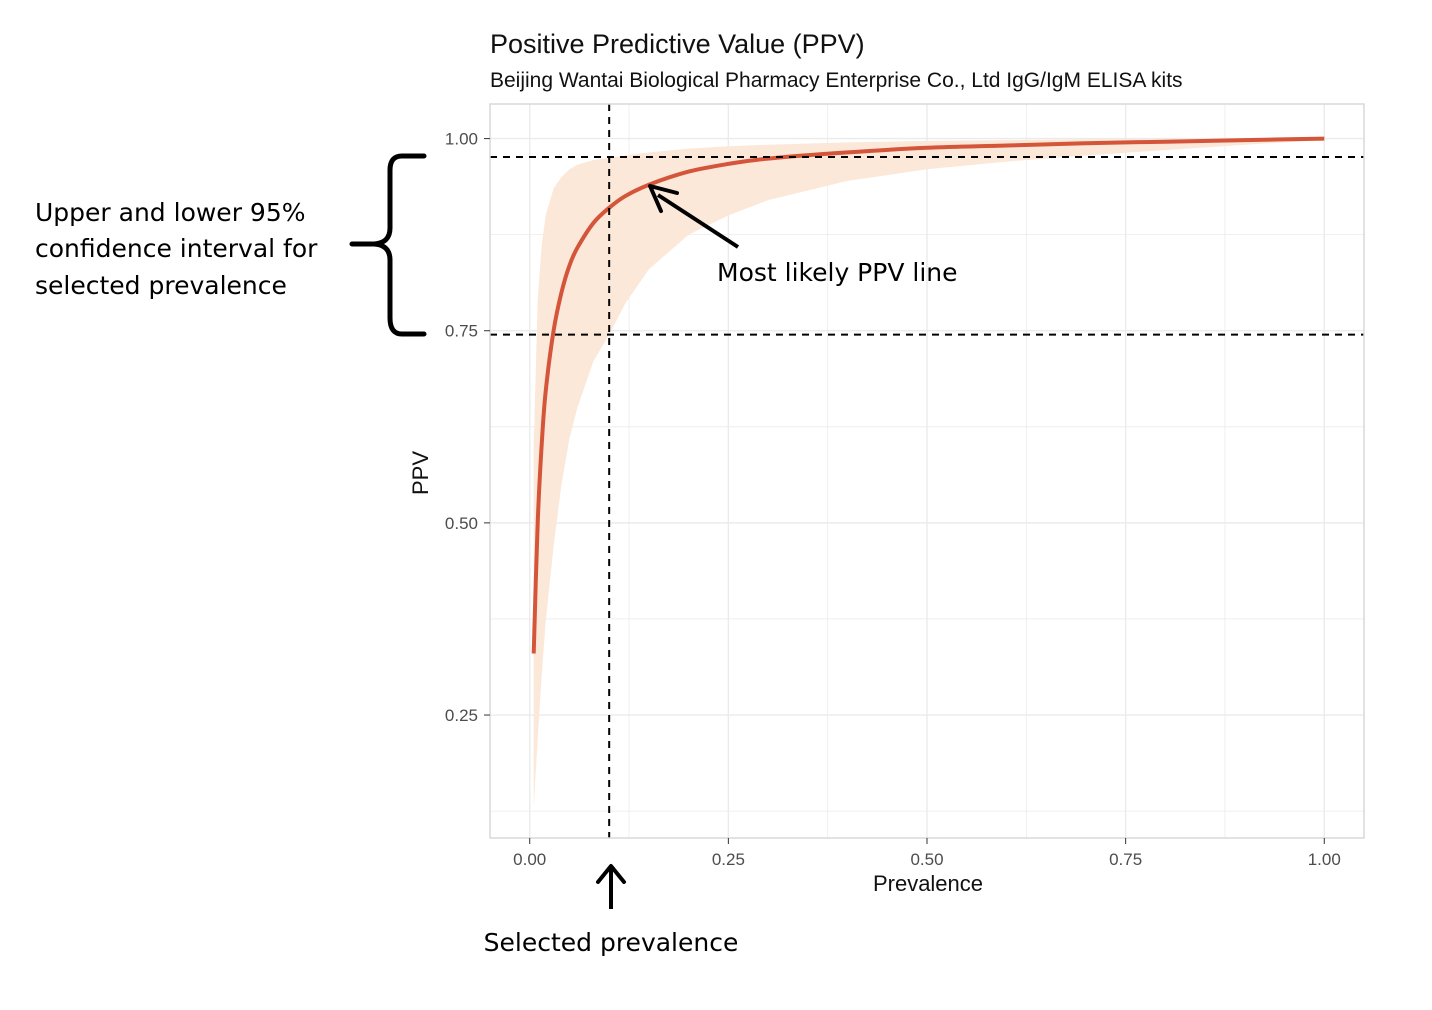  Describe the element at coordinates (728, 859) in the screenshot. I see `x-tick-label: 0.25` at that location.